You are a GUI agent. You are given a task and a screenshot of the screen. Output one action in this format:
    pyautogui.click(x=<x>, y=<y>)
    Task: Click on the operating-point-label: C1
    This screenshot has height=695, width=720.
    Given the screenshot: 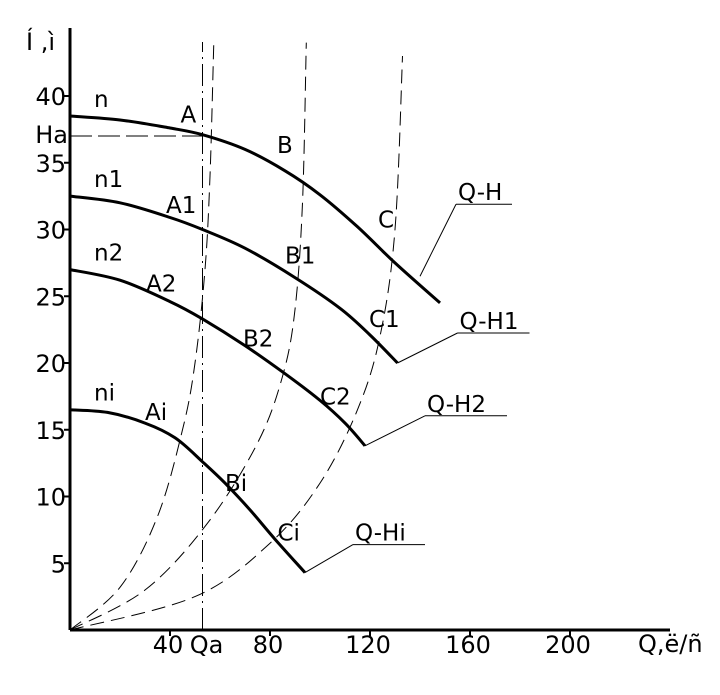 What is the action you would take?
    pyautogui.click(x=384, y=320)
    